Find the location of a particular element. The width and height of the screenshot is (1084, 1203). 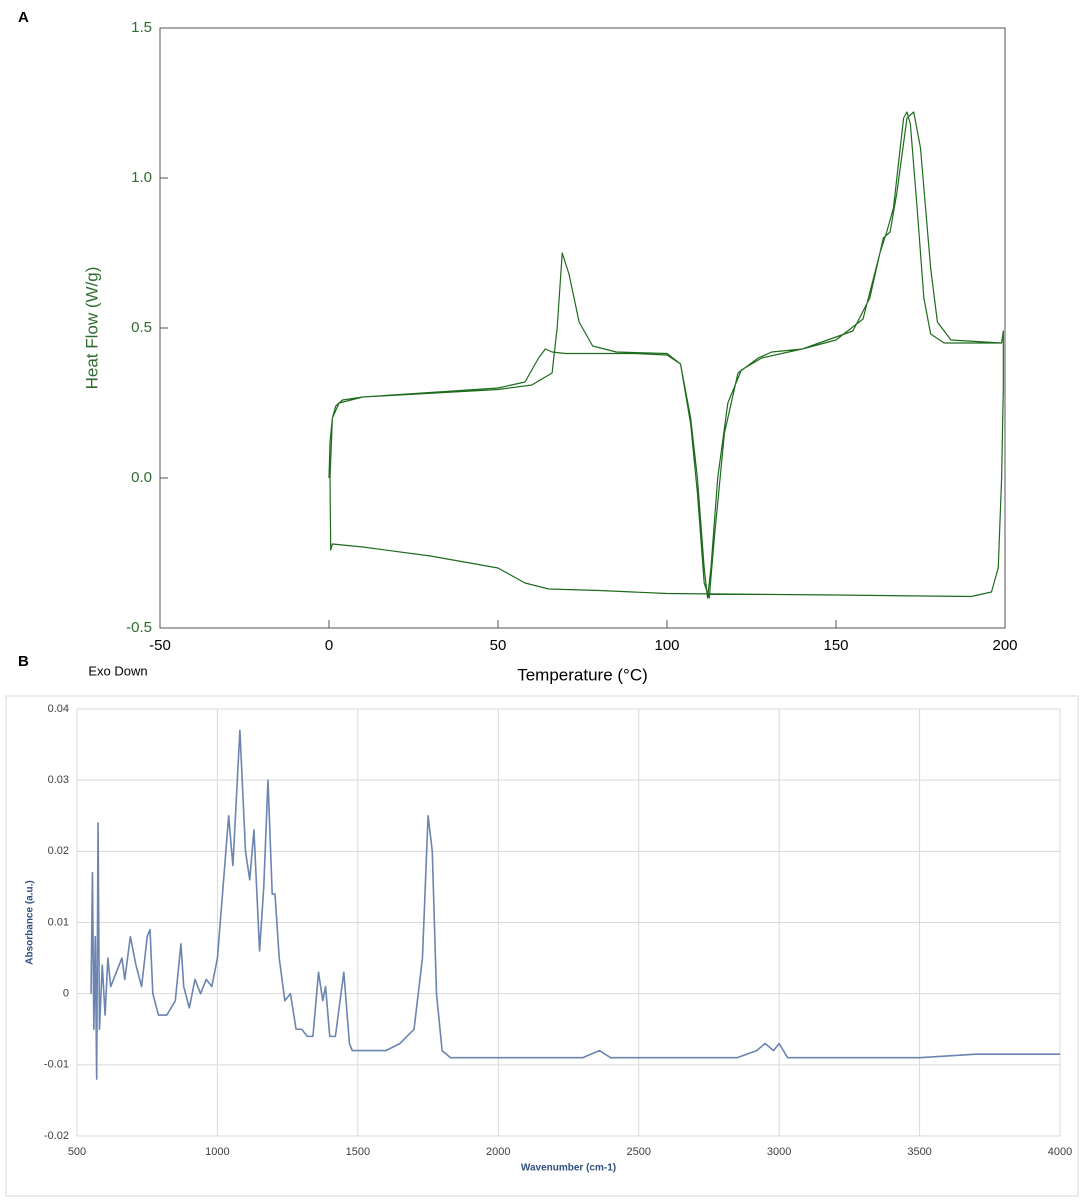

y-tick-label: -0.02 is located at coordinates (56, 1136).